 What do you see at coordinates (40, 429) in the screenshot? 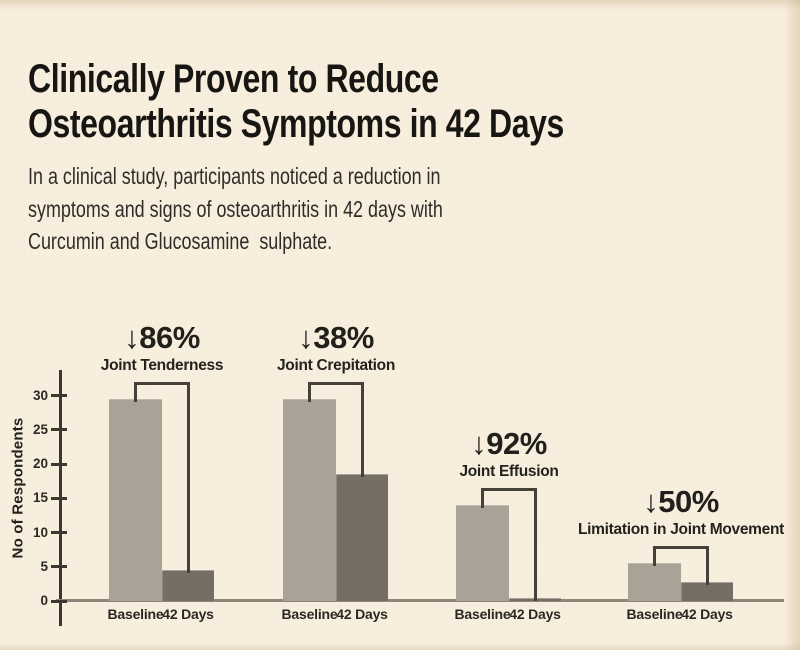
I see `y-tick-label: 25` at bounding box center [40, 429].